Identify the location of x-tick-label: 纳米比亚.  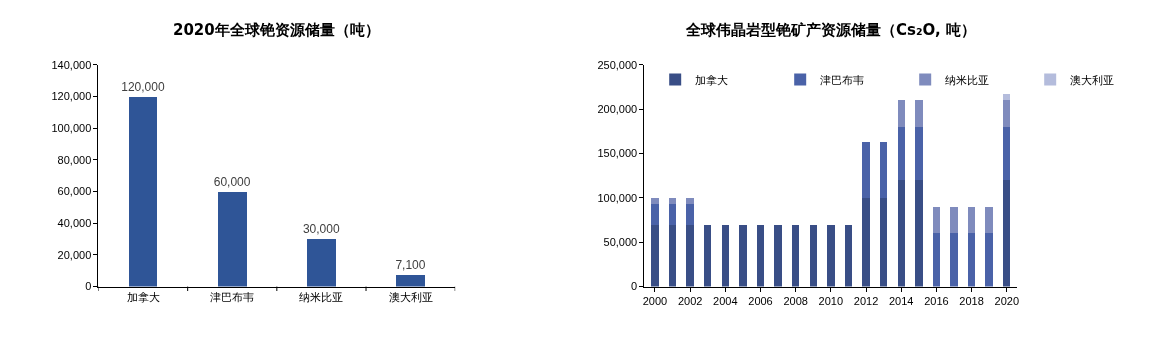
(321, 297).